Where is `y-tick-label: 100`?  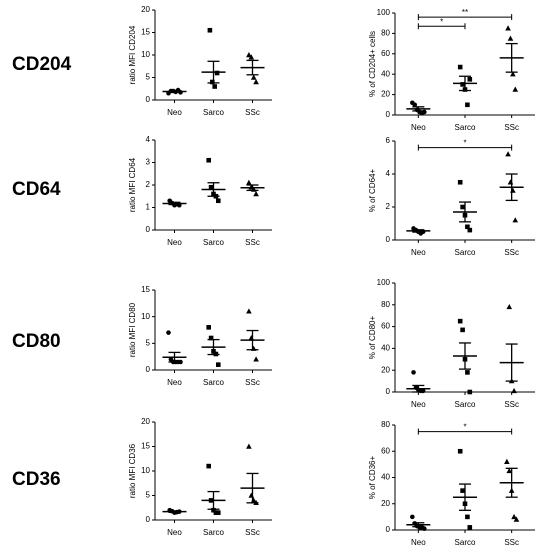 y-tick-label: 100 is located at coordinates (384, 12).